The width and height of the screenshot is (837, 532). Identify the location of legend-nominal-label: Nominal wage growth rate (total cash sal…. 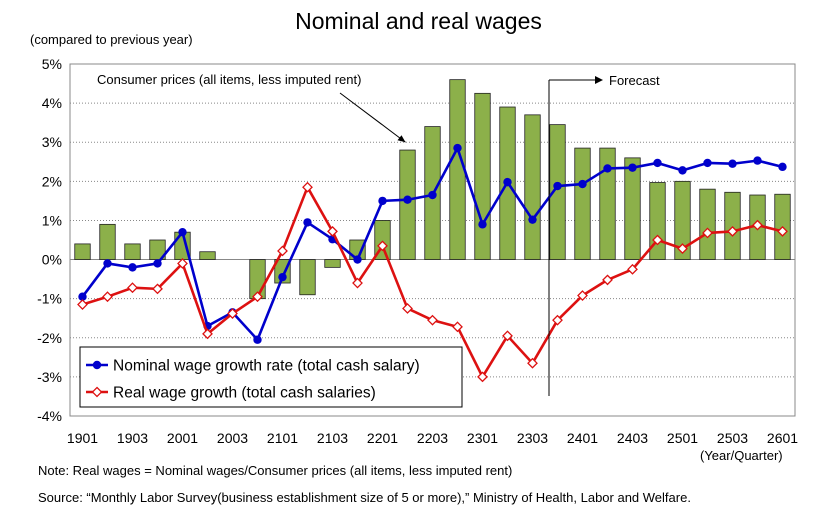
(266, 366).